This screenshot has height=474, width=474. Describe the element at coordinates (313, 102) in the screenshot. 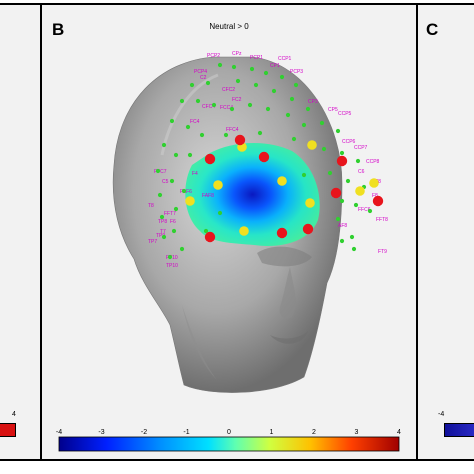

I see `electrode-label: CP3` at that location.